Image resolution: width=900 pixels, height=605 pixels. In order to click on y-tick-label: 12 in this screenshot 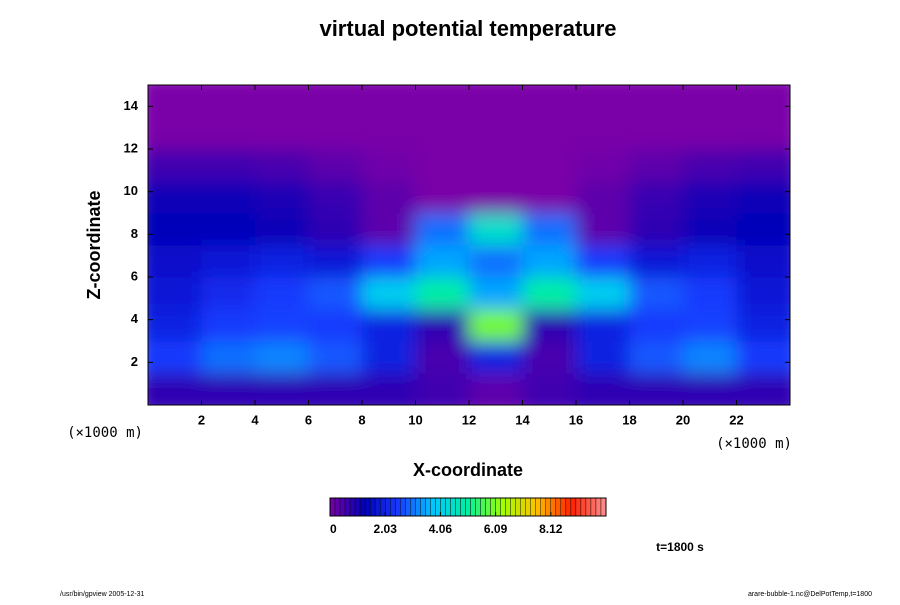, I will do `click(131, 147)`.